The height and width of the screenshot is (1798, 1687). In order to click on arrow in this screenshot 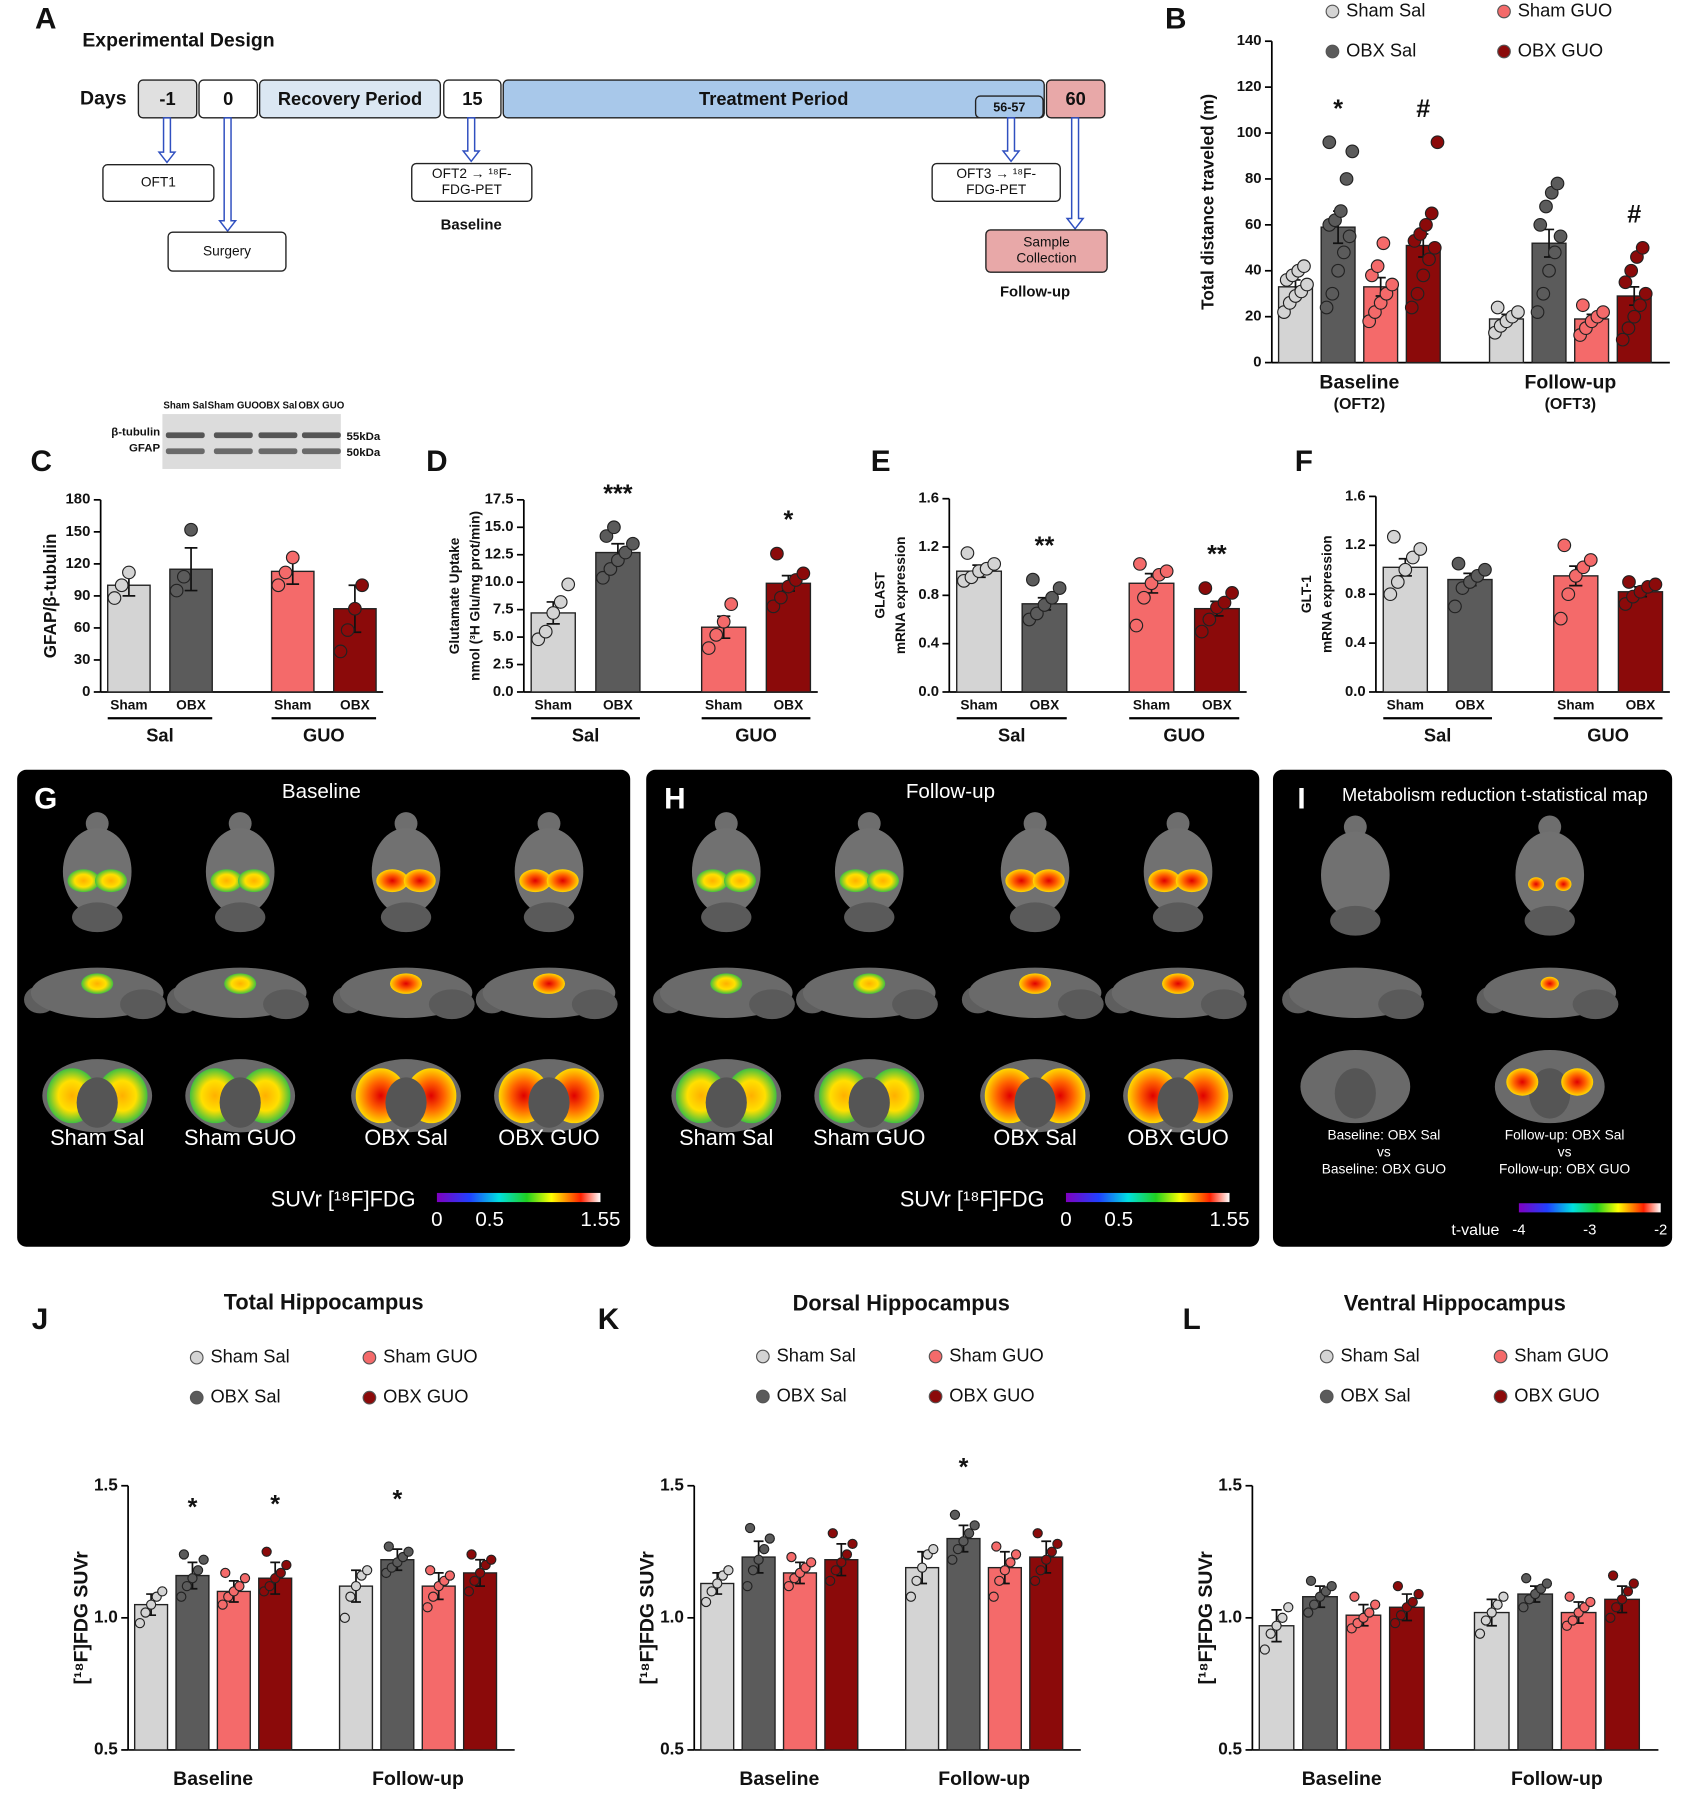, I will do `click(1011, 140)`.